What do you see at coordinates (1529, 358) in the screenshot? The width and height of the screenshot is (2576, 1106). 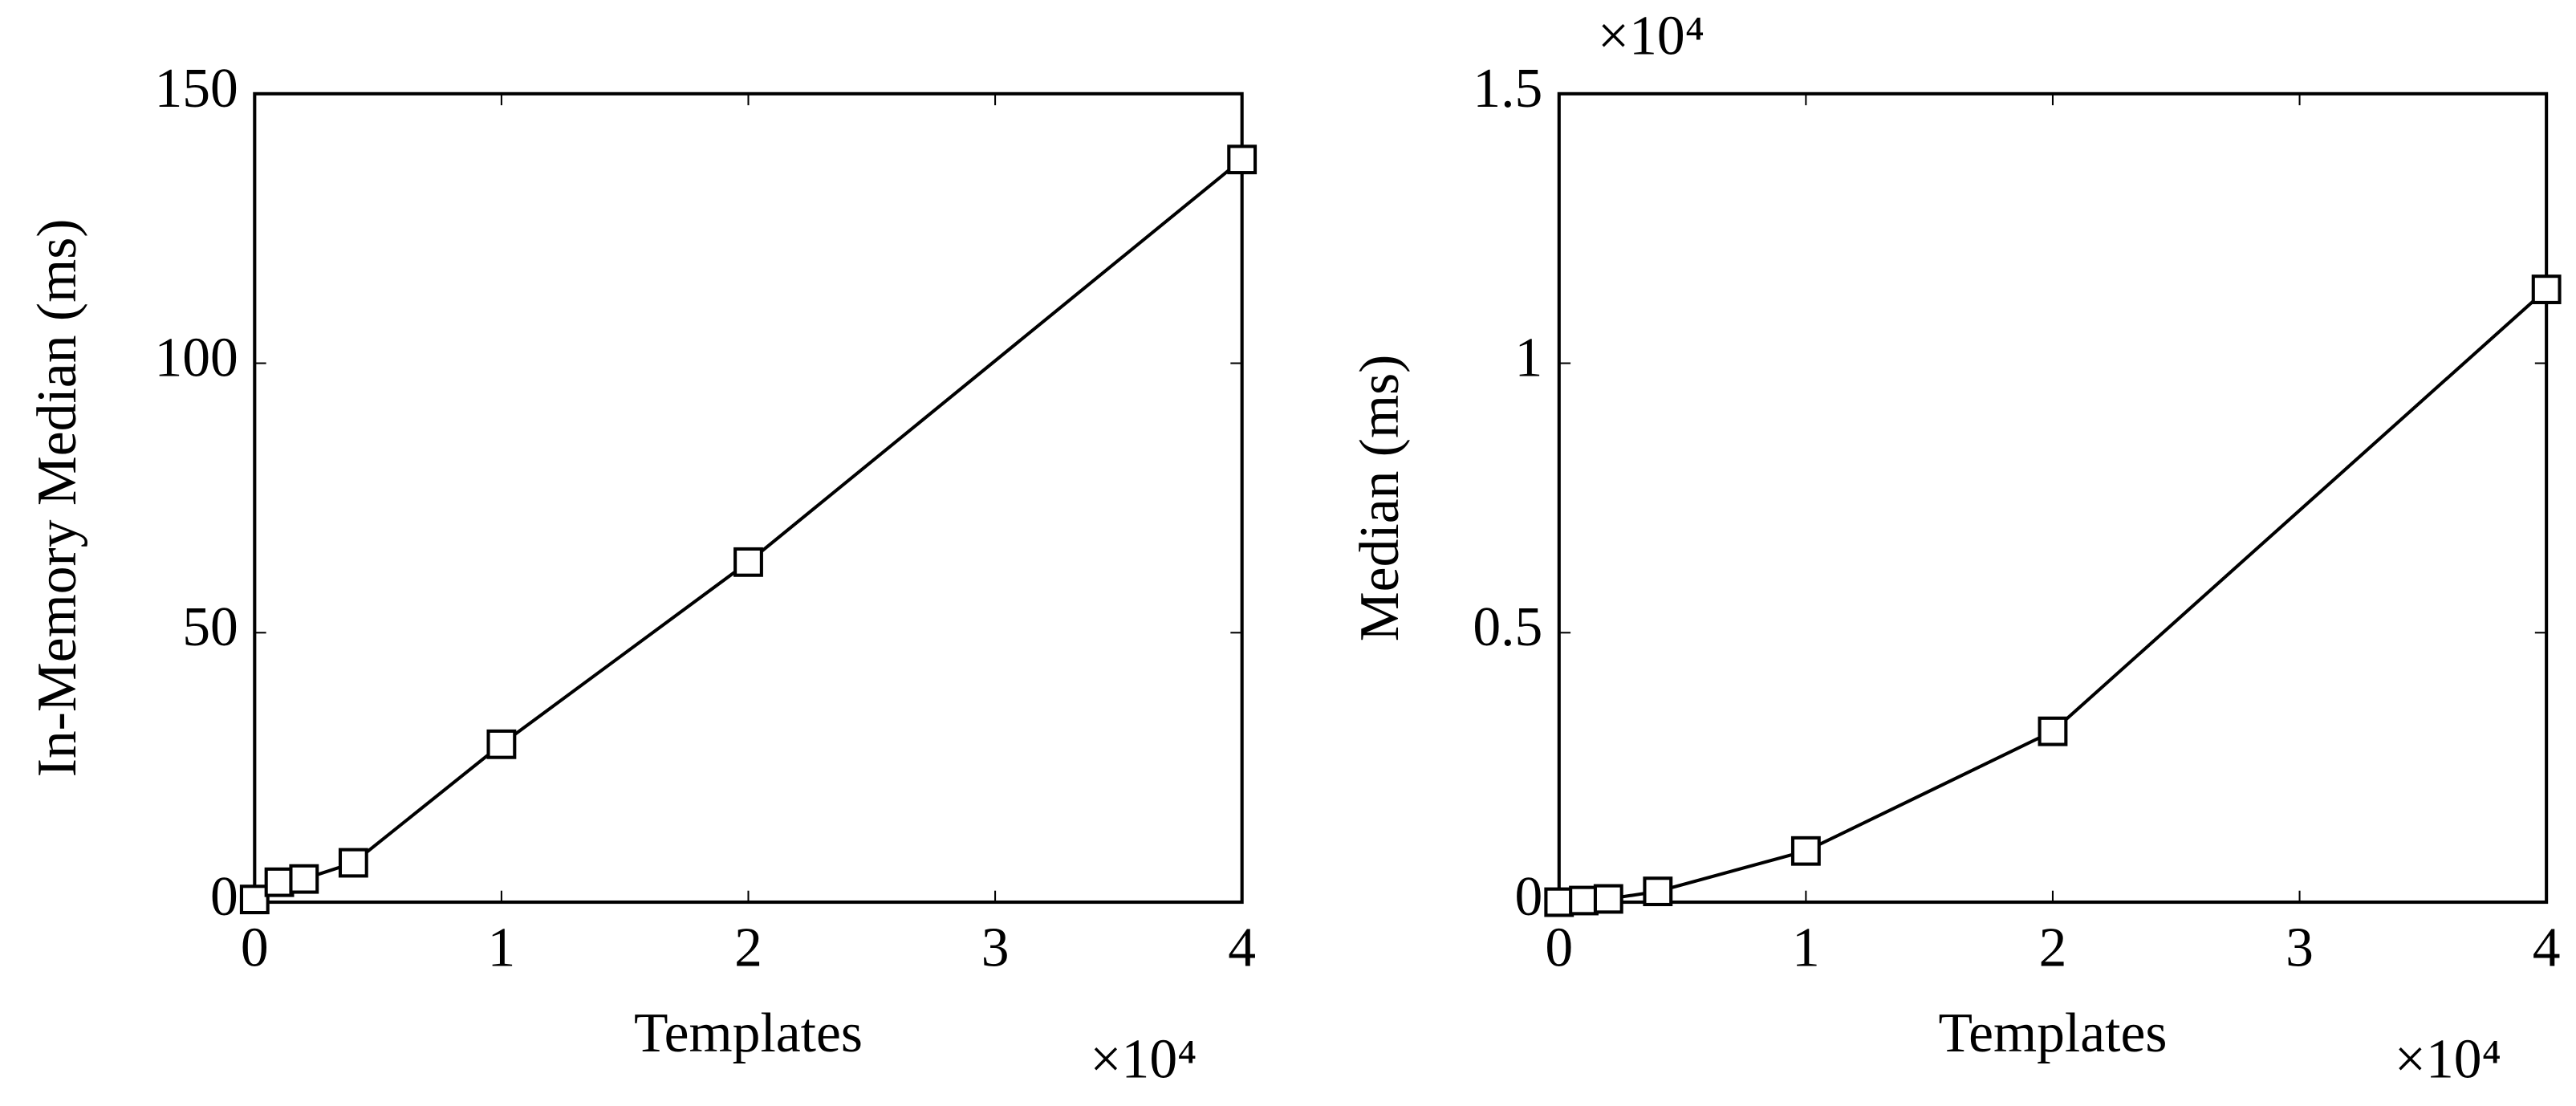 I see `y-tick-label: 1` at bounding box center [1529, 358].